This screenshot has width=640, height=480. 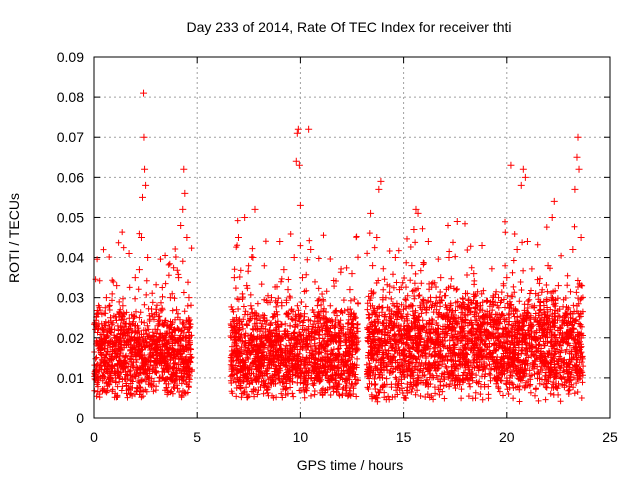 What do you see at coordinates (94, 437) in the screenshot?
I see `x-tick-label: 0` at bounding box center [94, 437].